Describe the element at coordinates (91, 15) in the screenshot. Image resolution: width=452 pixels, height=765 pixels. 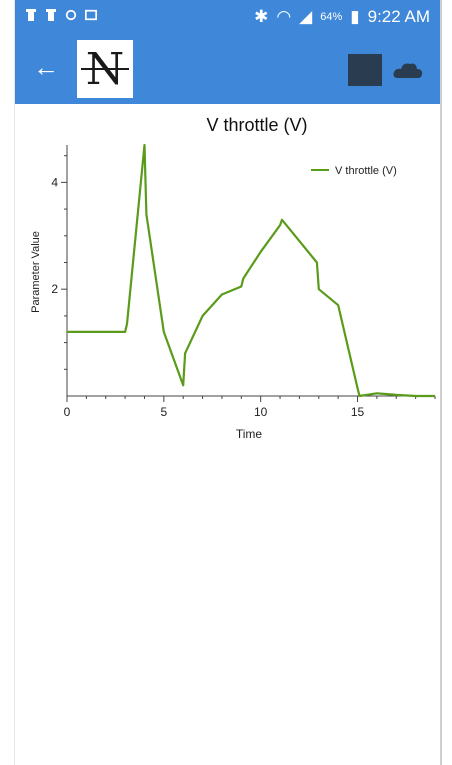
I see `image-icon` at that location.